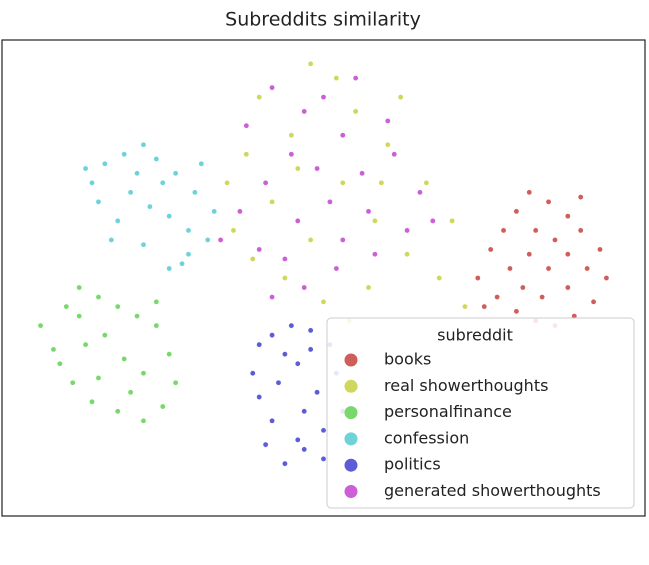 This screenshot has height=565, width=649. Describe the element at coordinates (407, 359) in the screenshot. I see `legend-label: books` at that location.